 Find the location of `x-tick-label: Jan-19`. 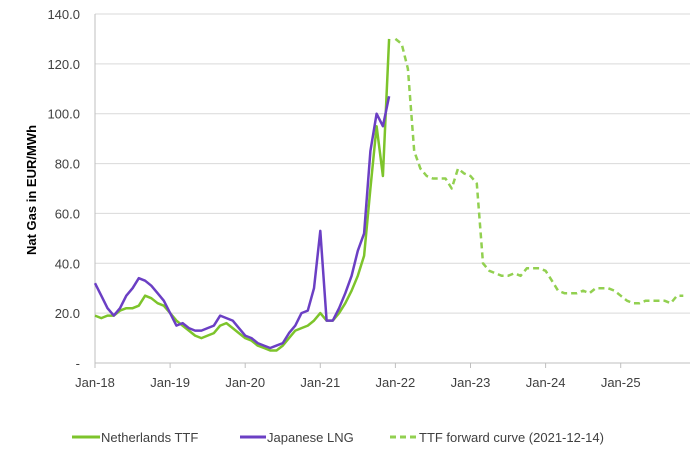

x-tick-label: Jan-19 is located at coordinates (170, 382).